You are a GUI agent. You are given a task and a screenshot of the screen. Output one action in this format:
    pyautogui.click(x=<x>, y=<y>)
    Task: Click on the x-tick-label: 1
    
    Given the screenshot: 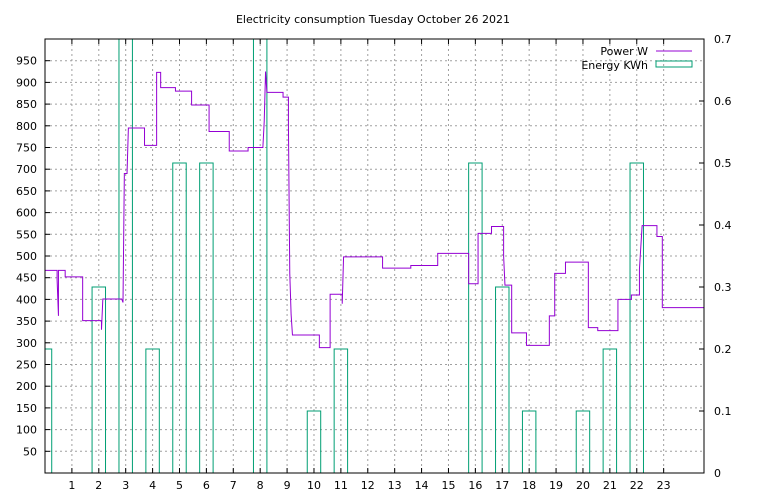 What is the action you would take?
    pyautogui.click(x=71, y=485)
    